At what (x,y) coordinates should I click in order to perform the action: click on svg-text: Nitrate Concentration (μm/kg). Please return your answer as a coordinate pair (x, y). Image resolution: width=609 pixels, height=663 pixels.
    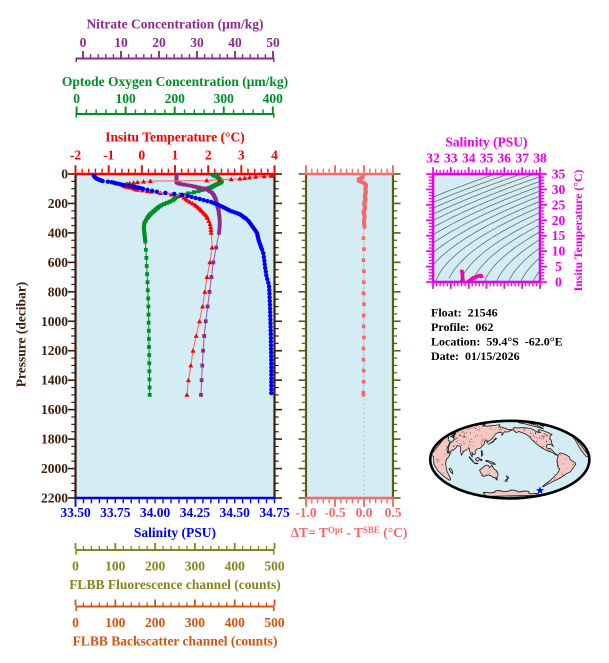
    Looking at the image, I should click on (174, 24).